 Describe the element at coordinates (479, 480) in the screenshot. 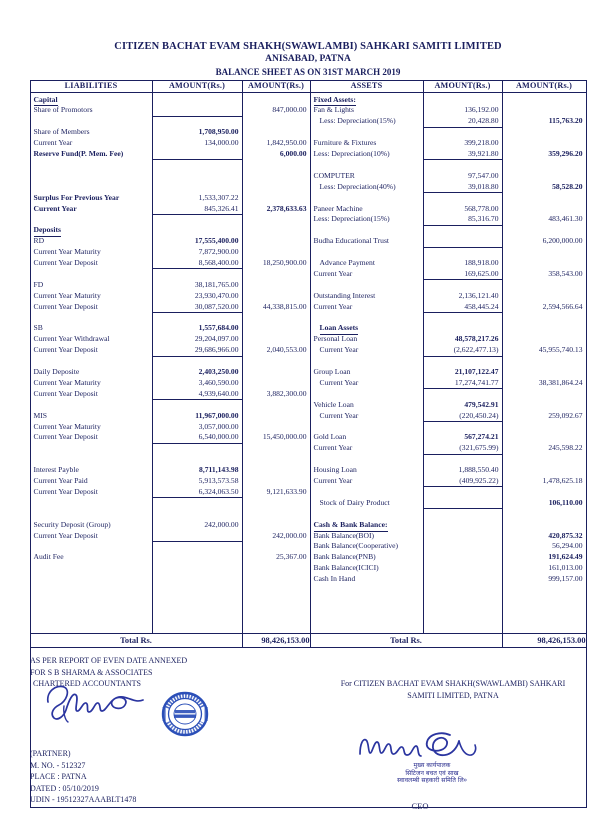

I see `row-amount-1: (409,925.22)` at that location.